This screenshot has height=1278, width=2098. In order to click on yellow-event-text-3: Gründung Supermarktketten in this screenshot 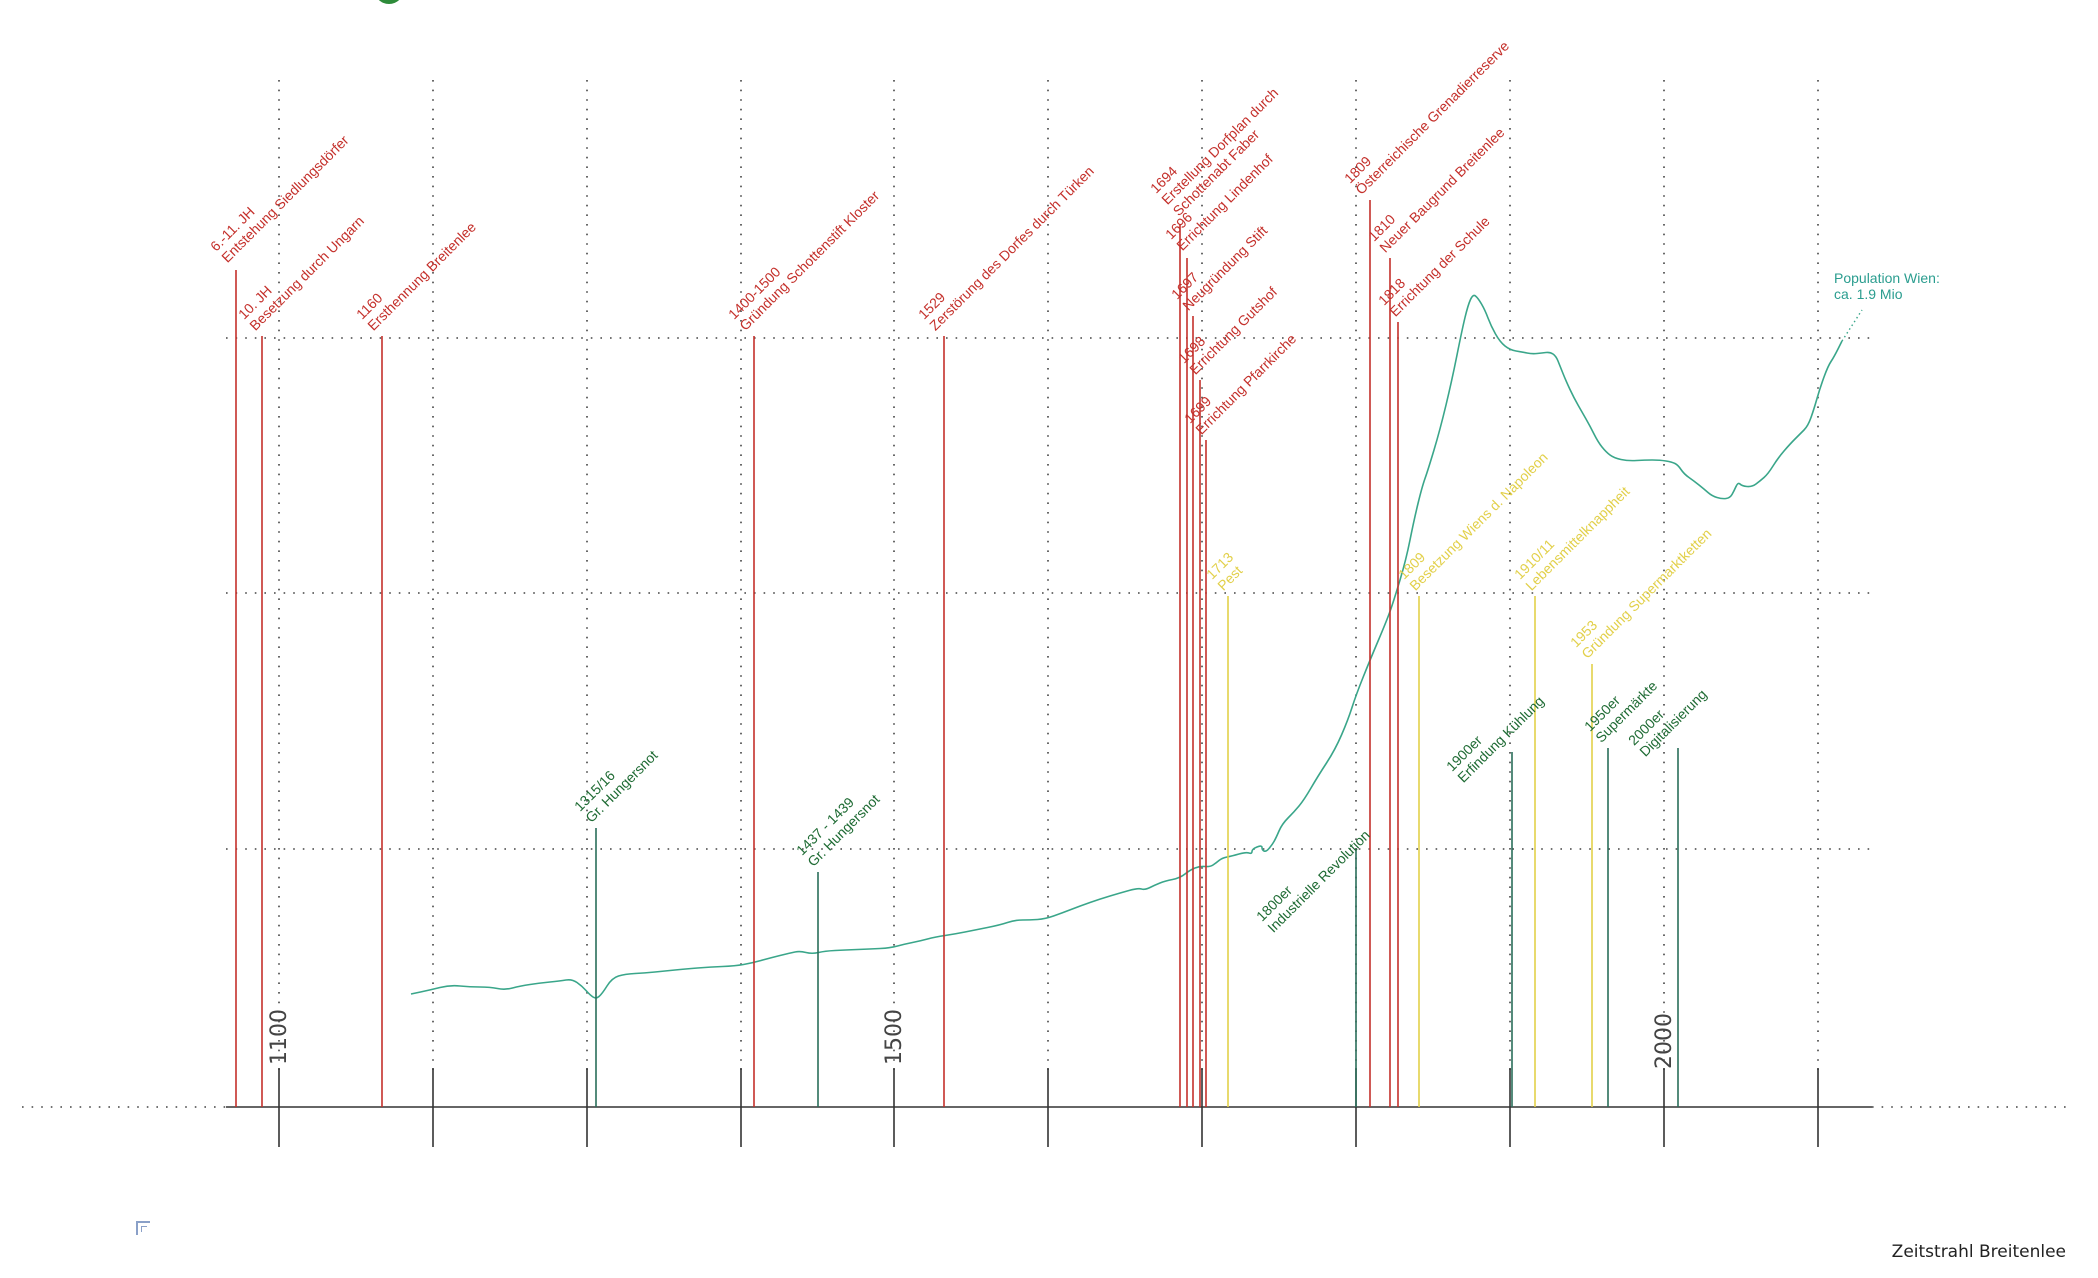, I will do `click(1646, 593)`.